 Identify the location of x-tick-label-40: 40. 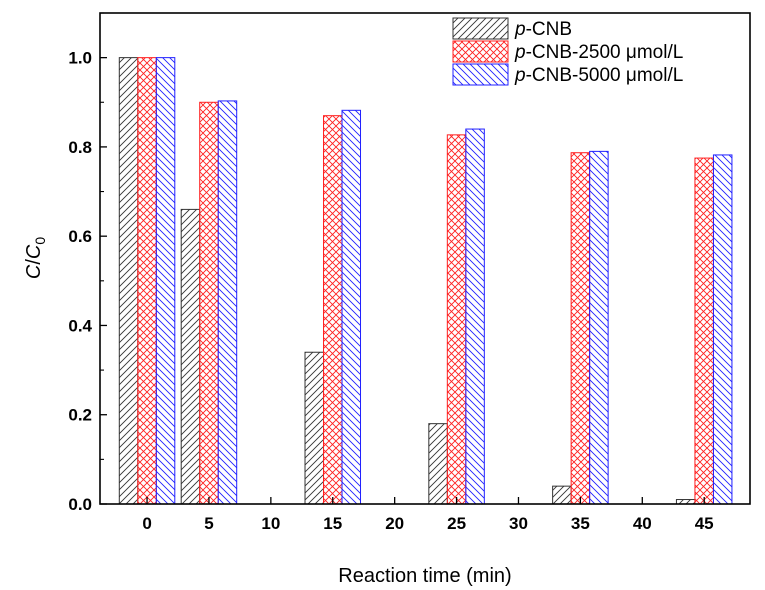
(642, 523).